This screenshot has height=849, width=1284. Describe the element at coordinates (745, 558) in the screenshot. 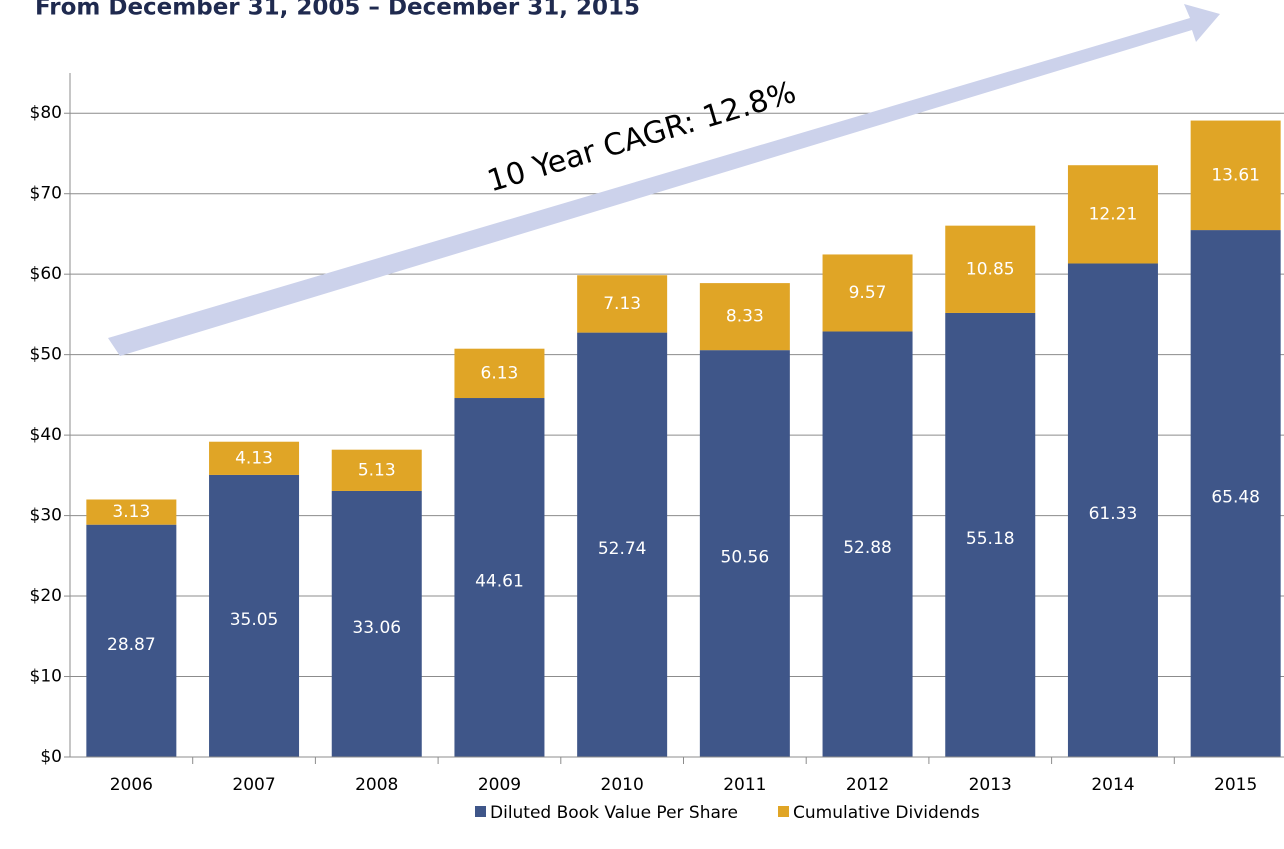

I see `data-label: 50.56` at that location.